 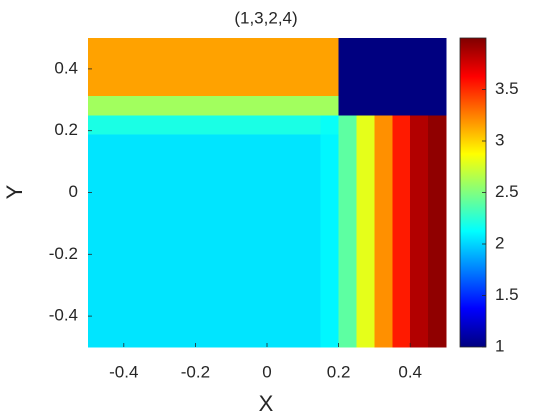 I want to click on x-tick-label: -0.4, so click(x=123, y=371).